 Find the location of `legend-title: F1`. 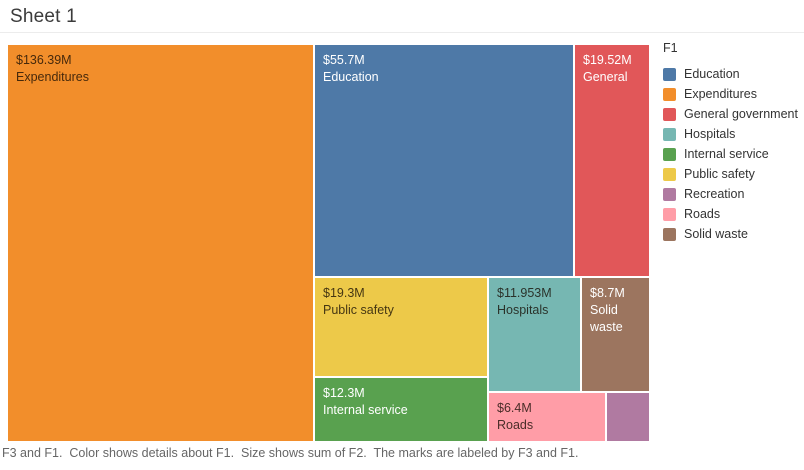

legend-title: F1 is located at coordinates (670, 48).